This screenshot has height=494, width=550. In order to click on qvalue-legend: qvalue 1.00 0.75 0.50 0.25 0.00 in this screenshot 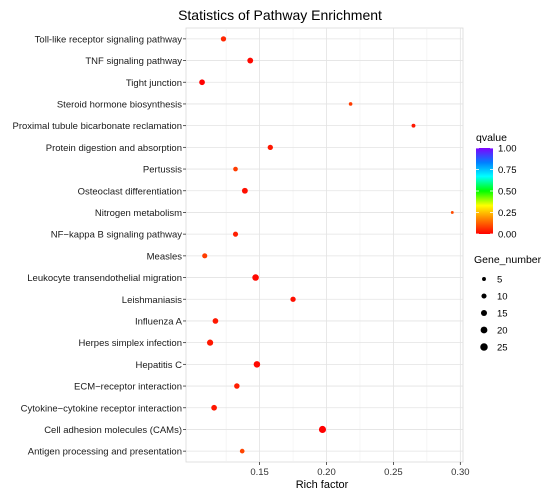, I will do `click(496, 186)`.